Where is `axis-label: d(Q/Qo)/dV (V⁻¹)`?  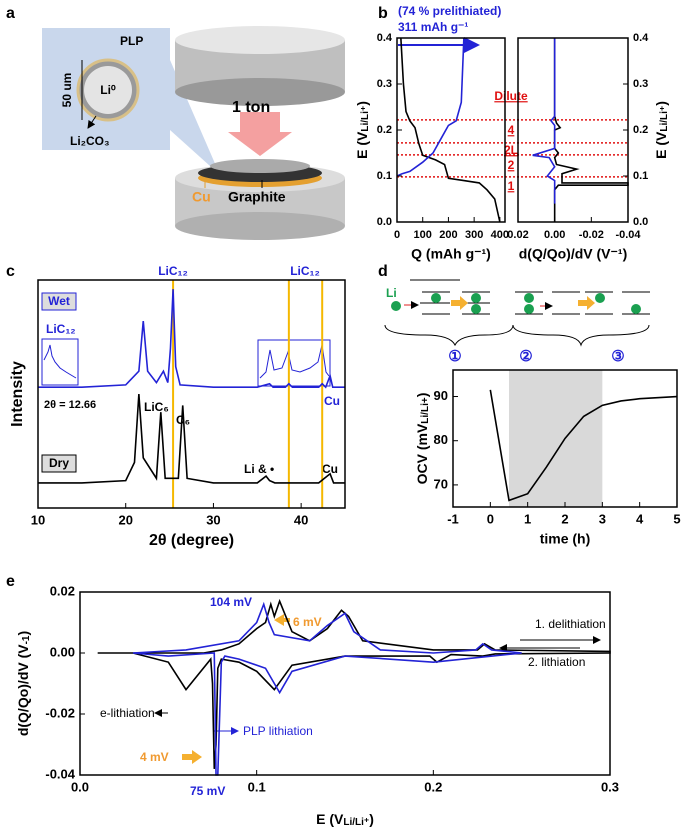
axis-label: d(Q/Qo)/dV (V⁻¹) is located at coordinates (573, 254).